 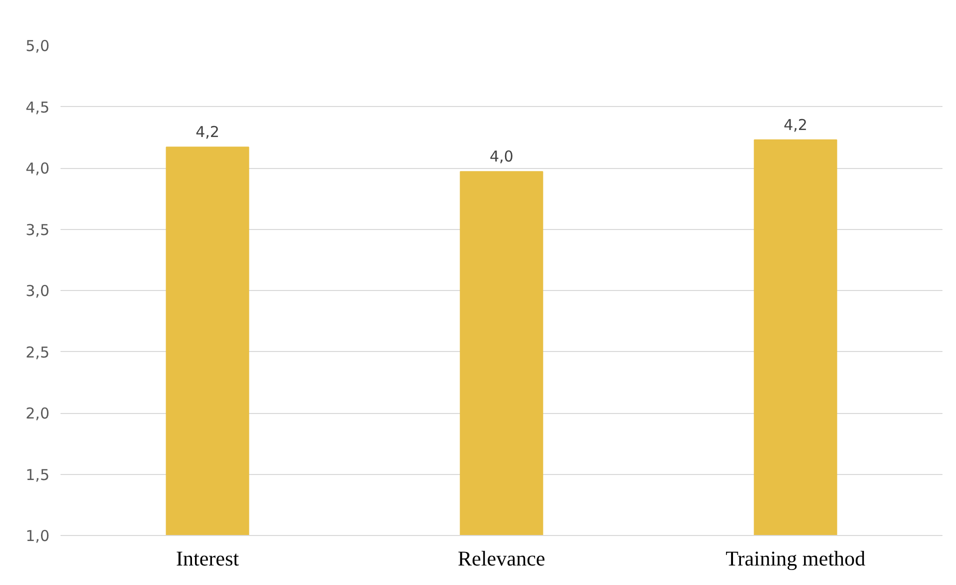 I want to click on y-tick-label: 2,0, so click(x=38, y=413).